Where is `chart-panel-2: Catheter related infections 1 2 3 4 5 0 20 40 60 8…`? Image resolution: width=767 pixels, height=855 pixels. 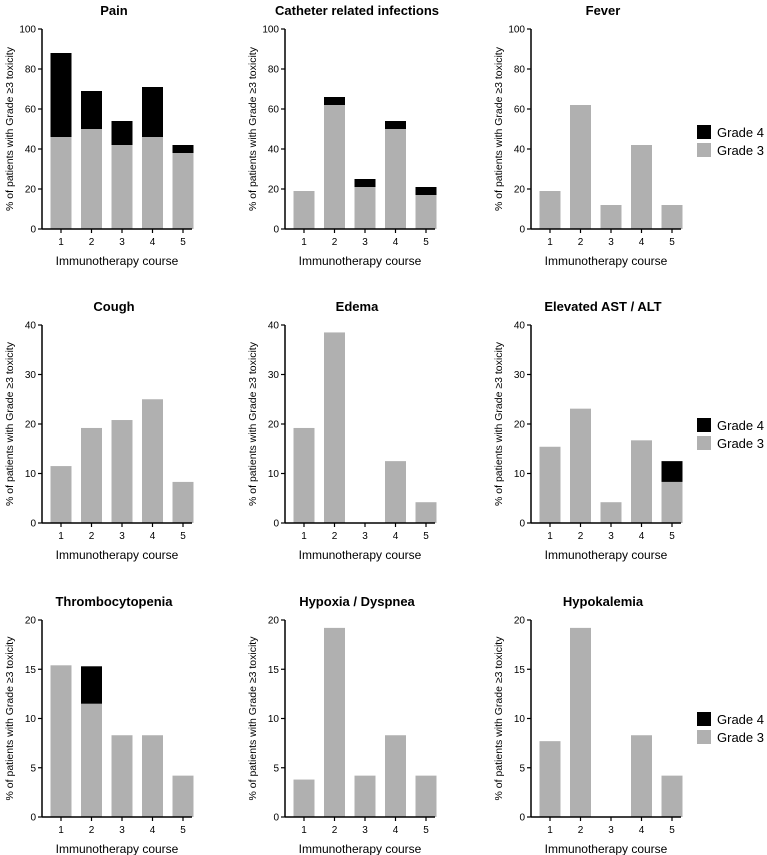
chart-panel-2: Catheter related infections 1 2 3 4 5 0 20 40 60 8… is located at coordinates (343, 135).